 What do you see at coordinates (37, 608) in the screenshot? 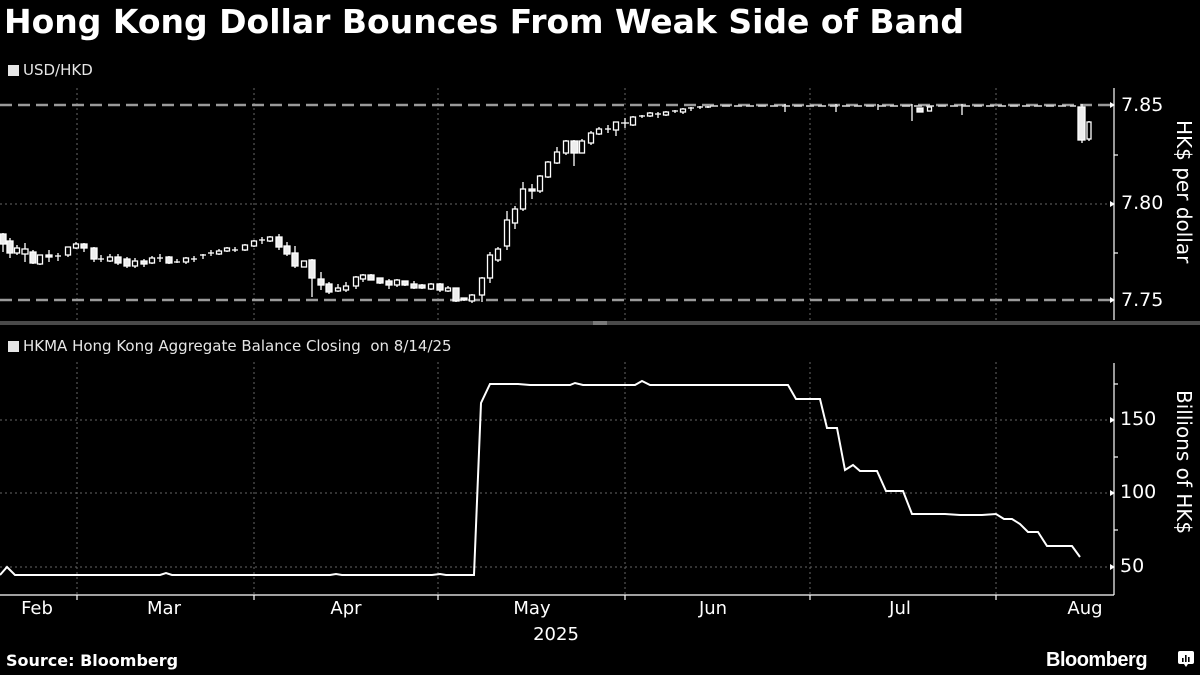
I see `x-label-feb: Feb` at bounding box center [37, 608].